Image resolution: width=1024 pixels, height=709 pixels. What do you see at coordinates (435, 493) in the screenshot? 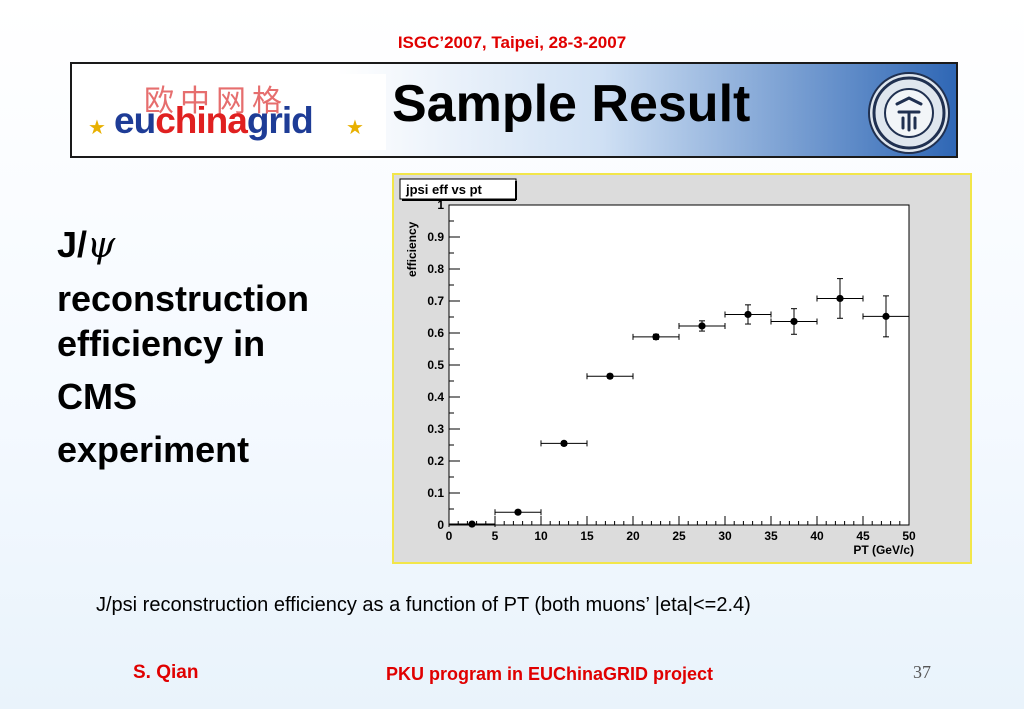
I see `y-tick-label: 0.1` at bounding box center [435, 493].